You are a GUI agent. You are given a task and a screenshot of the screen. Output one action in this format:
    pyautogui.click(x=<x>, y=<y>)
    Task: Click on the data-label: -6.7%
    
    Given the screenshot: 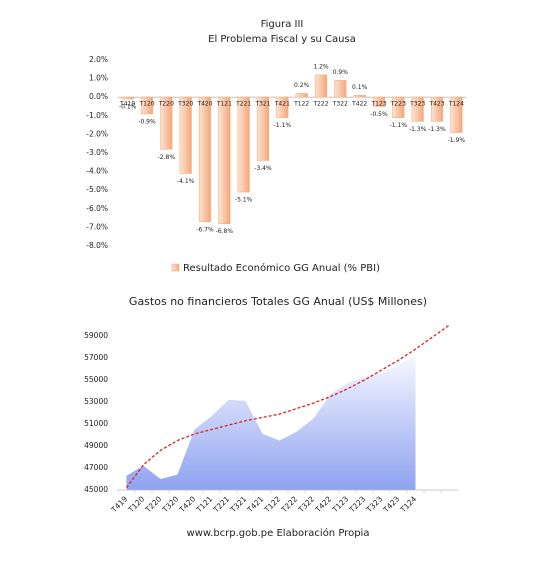 What is the action you would take?
    pyautogui.click(x=205, y=229)
    